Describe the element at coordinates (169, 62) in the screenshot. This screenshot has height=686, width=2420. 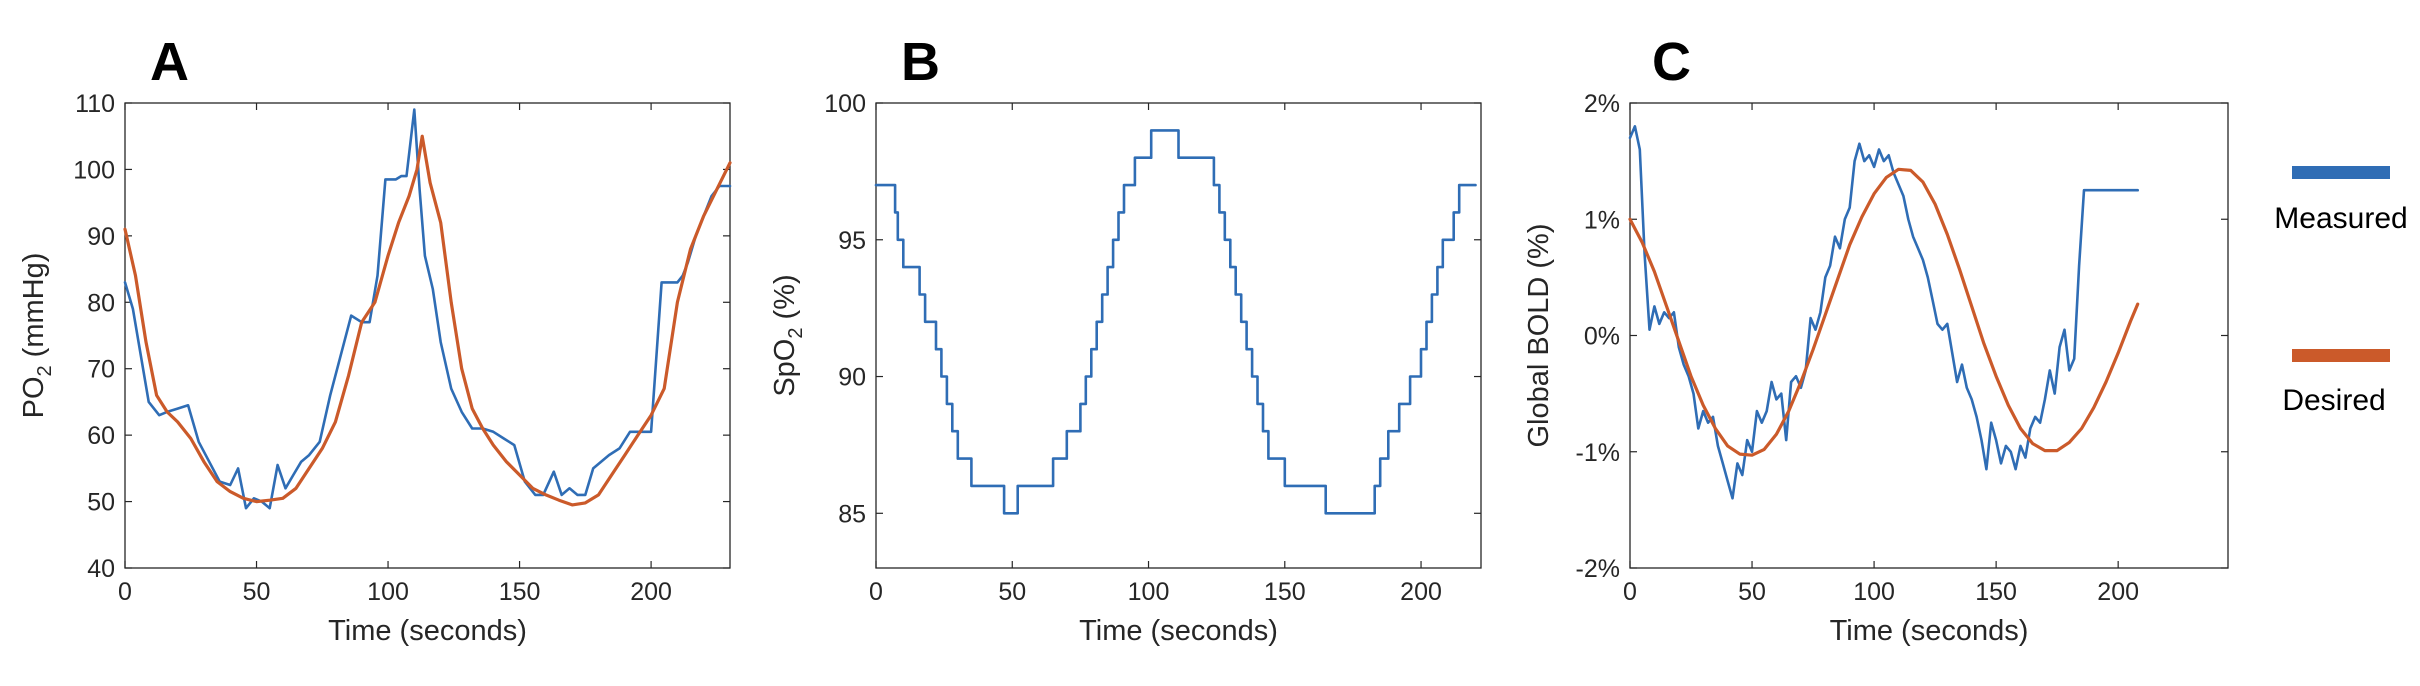
I see `panel-letter-a: A` at that location.